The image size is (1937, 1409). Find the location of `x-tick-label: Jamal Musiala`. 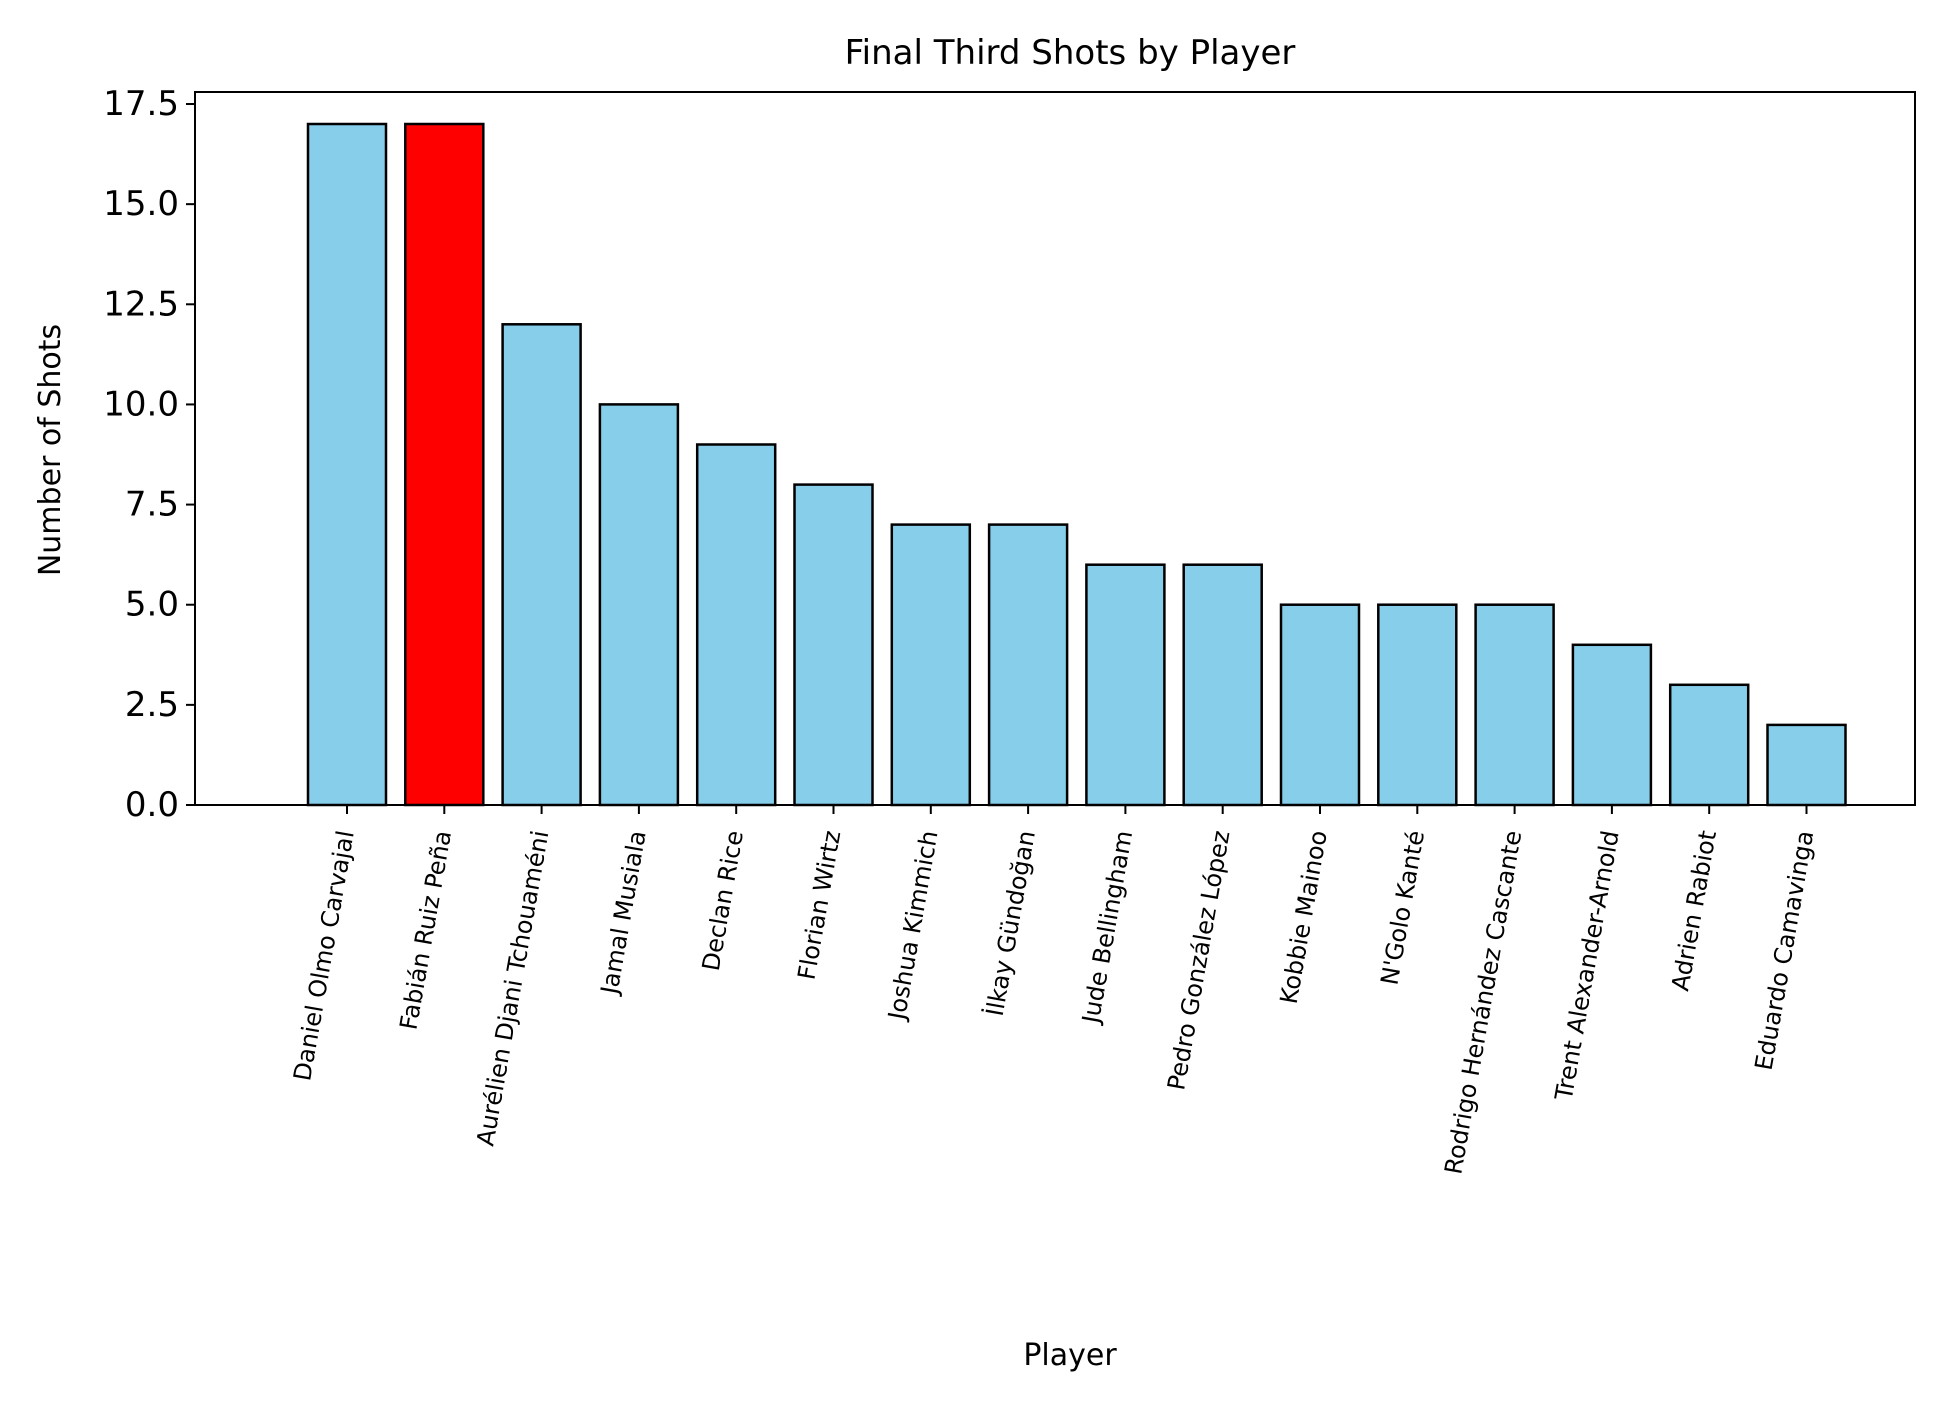

x-tick-label: Jamal Musiala is located at coordinates (623, 913).